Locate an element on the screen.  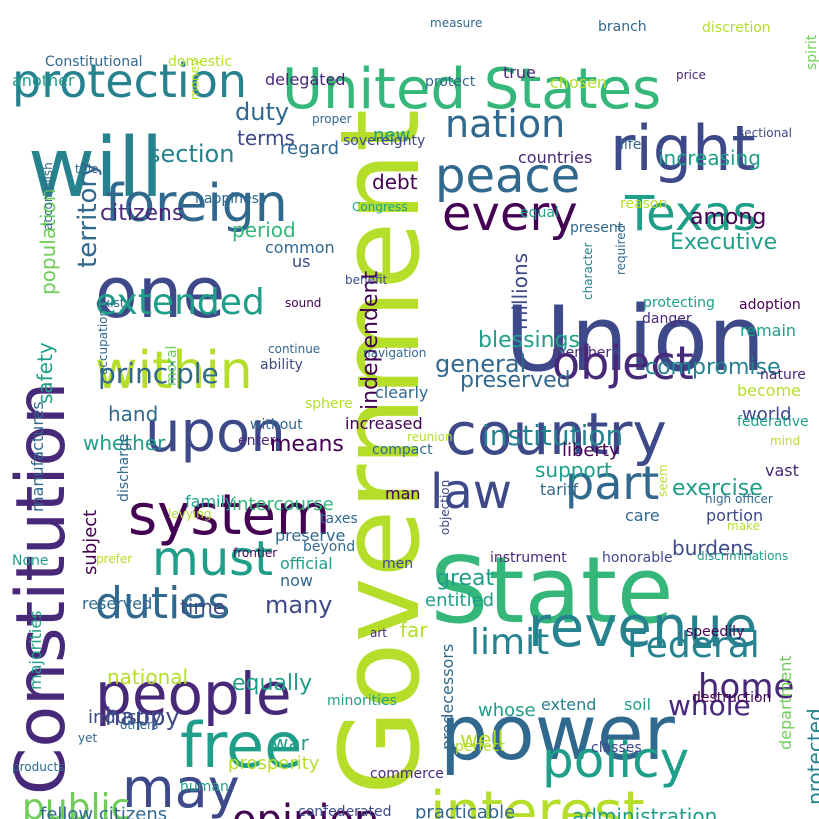
word-increasing: increasing is located at coordinates (709, 158).